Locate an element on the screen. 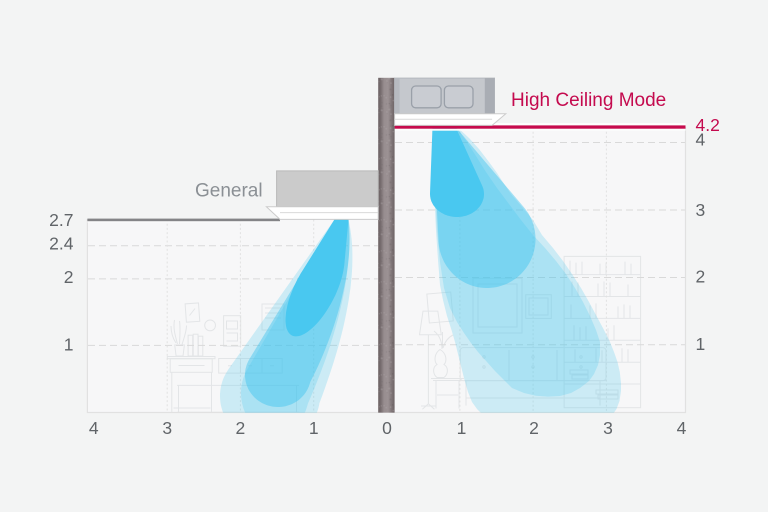 The image size is (768, 512). svg-text: 4.2 is located at coordinates (708, 125).